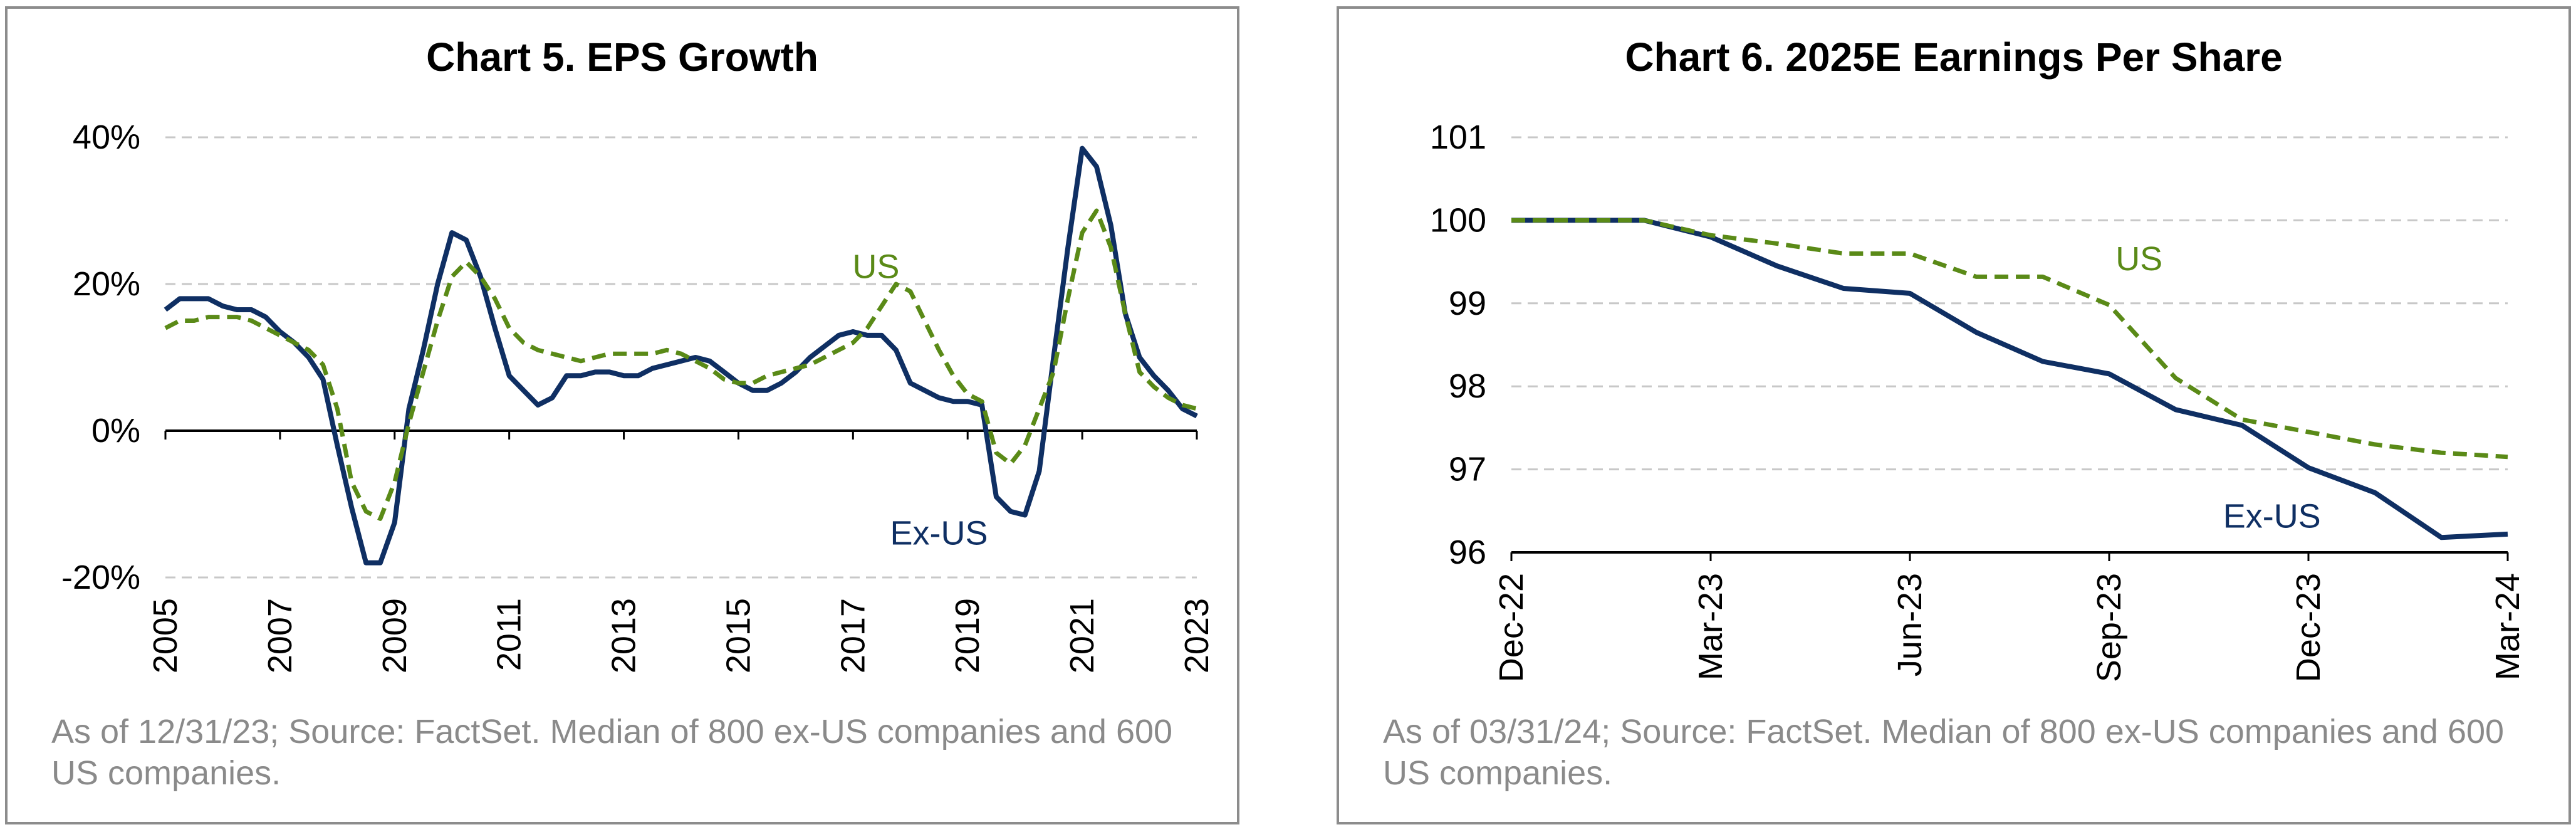  I want to click on y-tick-label: 40%, so click(106, 137).